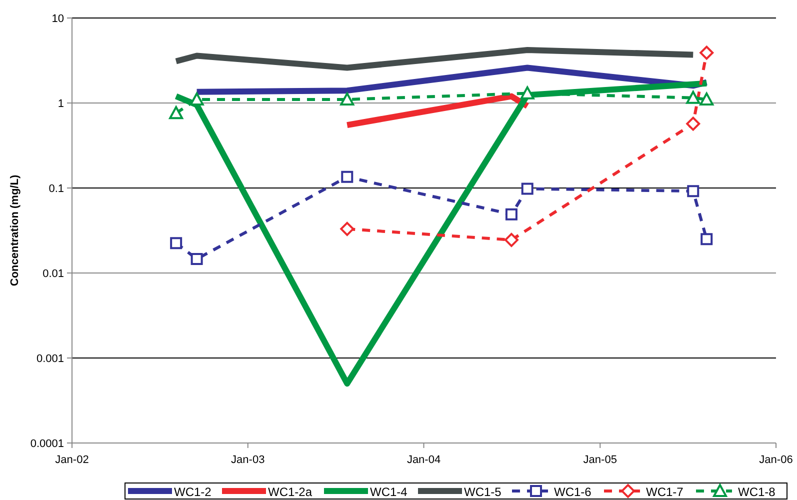 The width and height of the screenshot is (797, 500). What do you see at coordinates (389, 492) in the screenshot?
I see `legend-label: WC1-4` at bounding box center [389, 492].